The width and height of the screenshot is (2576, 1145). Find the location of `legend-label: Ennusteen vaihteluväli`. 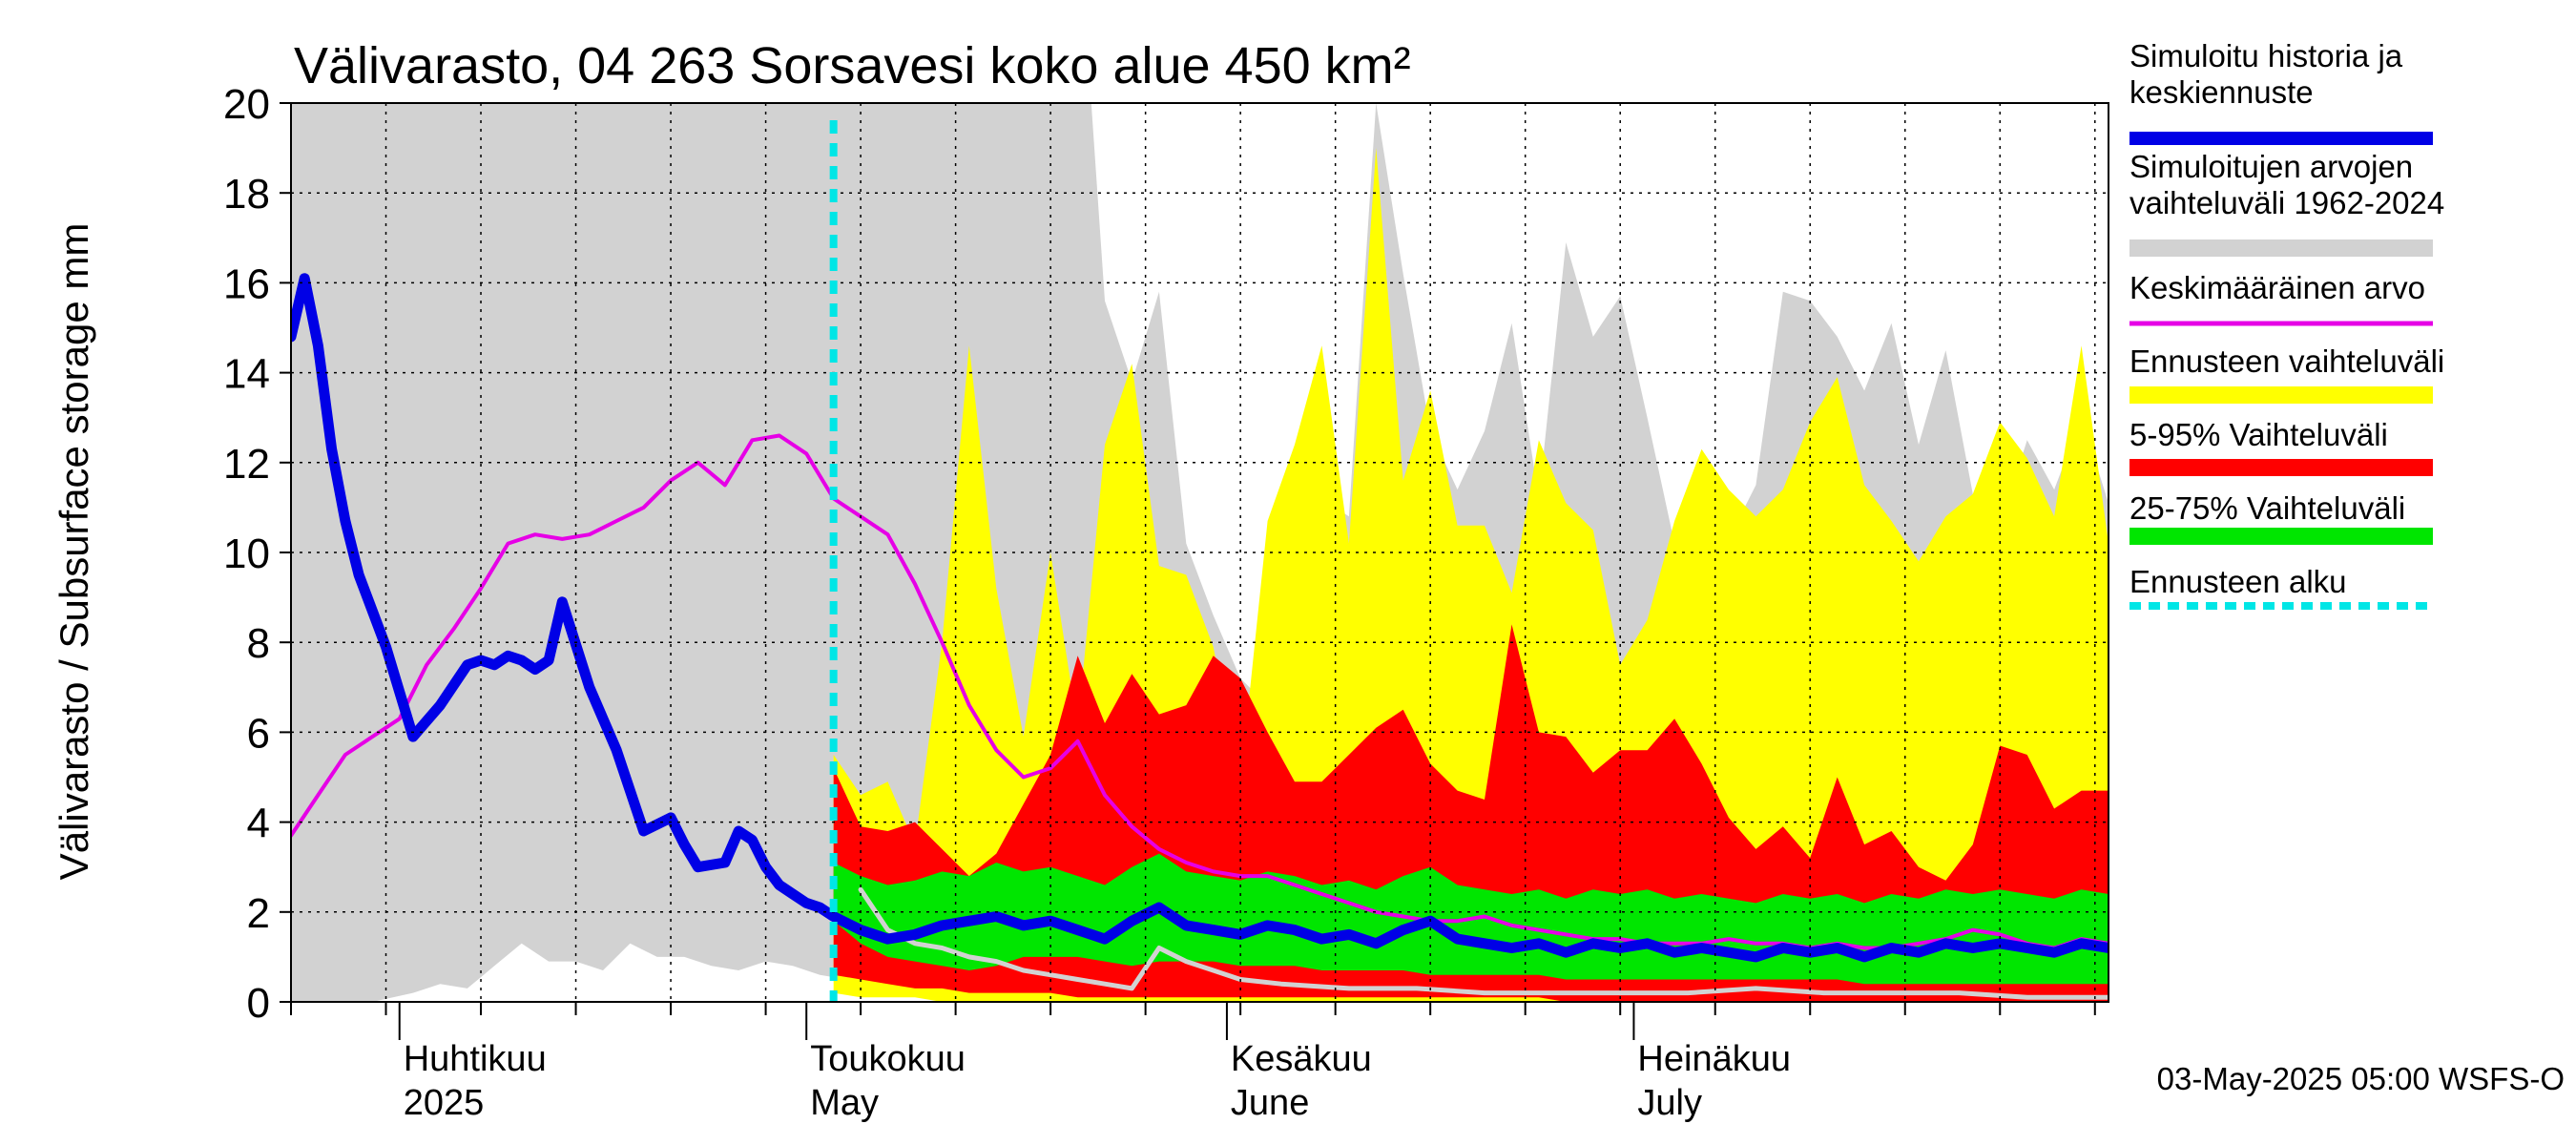

legend-label: Ennusteen vaihteluväli is located at coordinates (2286, 362).